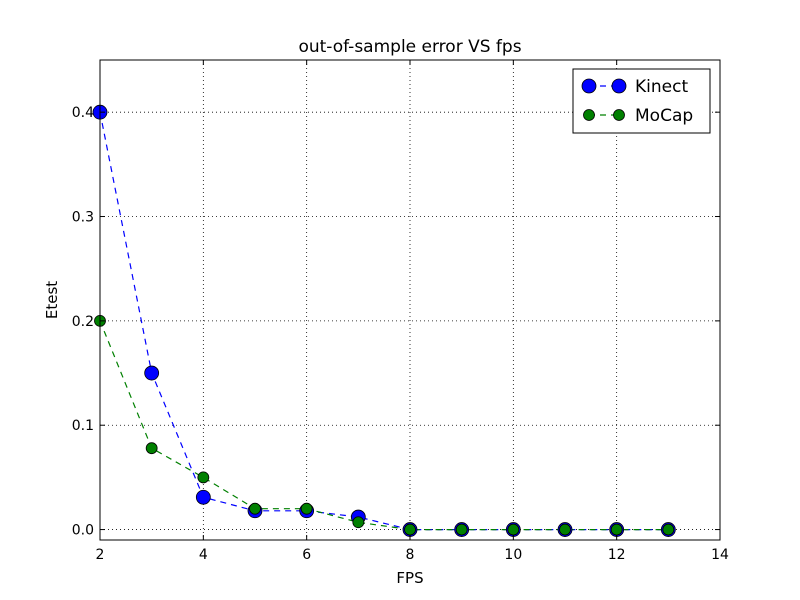 The image size is (800, 600). Describe the element at coordinates (661, 87) in the screenshot. I see `legend-label-kinect: Kinect` at that location.